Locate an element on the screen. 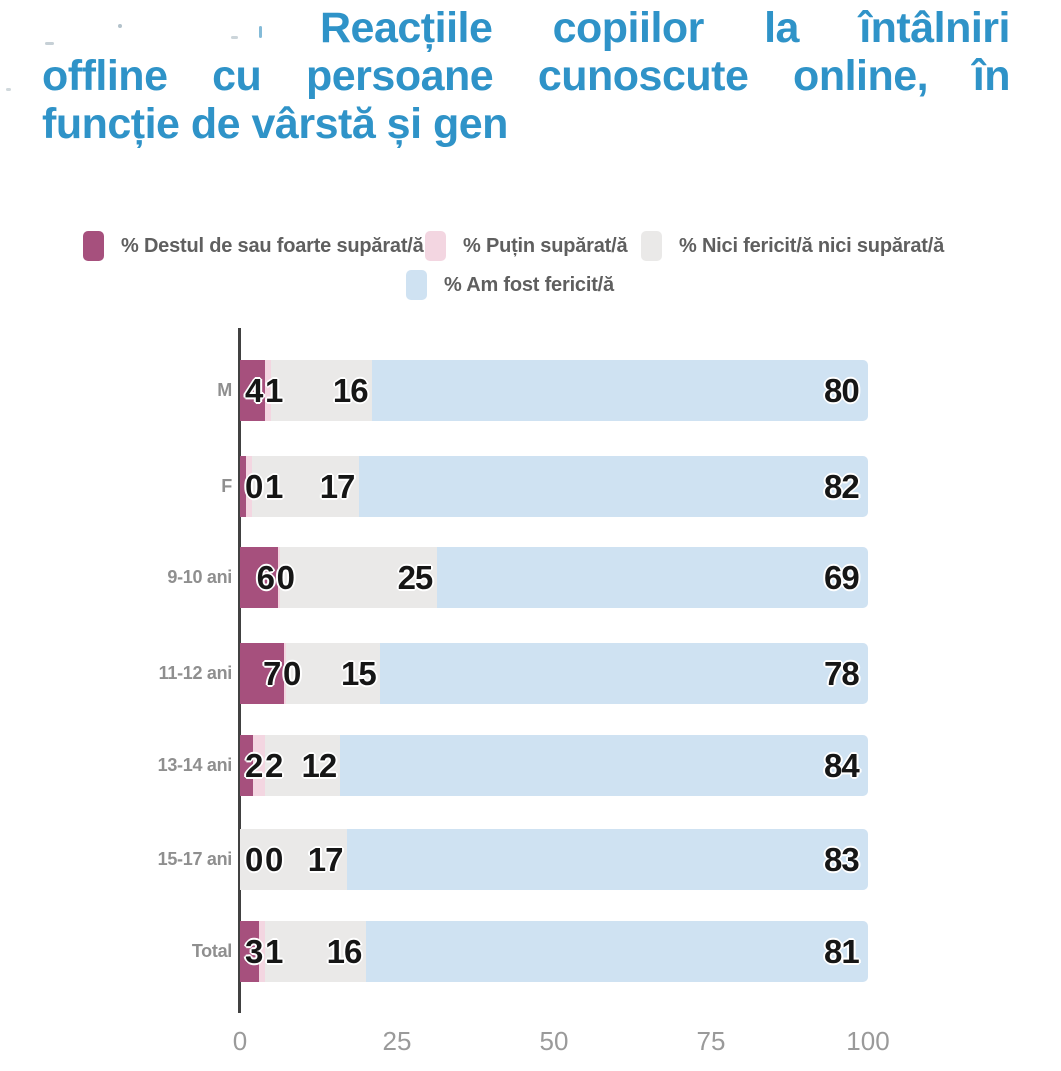  x-axis: 0 25 50 75 100 is located at coordinates (530, 1046).